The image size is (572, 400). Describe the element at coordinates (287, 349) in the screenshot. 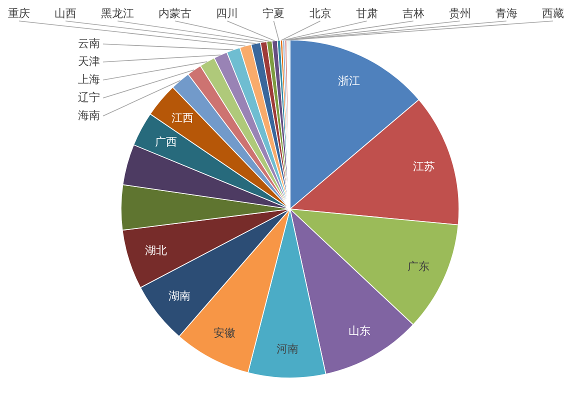

I see `slice-label: 河南` at that location.